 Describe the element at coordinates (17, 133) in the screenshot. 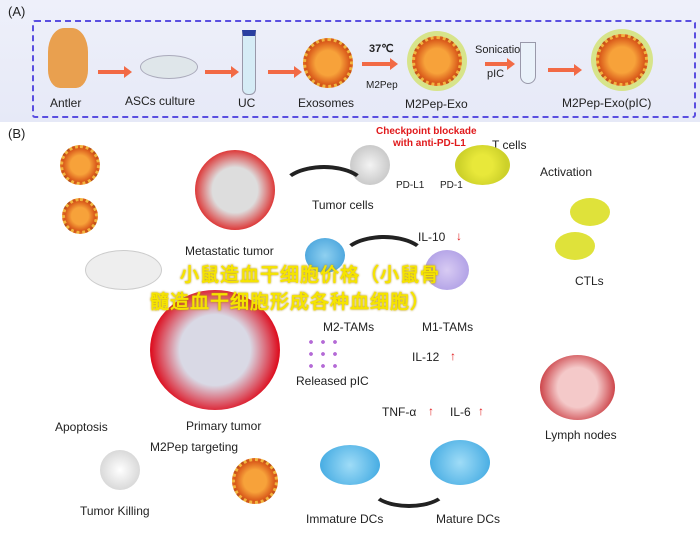

I see `panel-b-label: (B)` at that location.